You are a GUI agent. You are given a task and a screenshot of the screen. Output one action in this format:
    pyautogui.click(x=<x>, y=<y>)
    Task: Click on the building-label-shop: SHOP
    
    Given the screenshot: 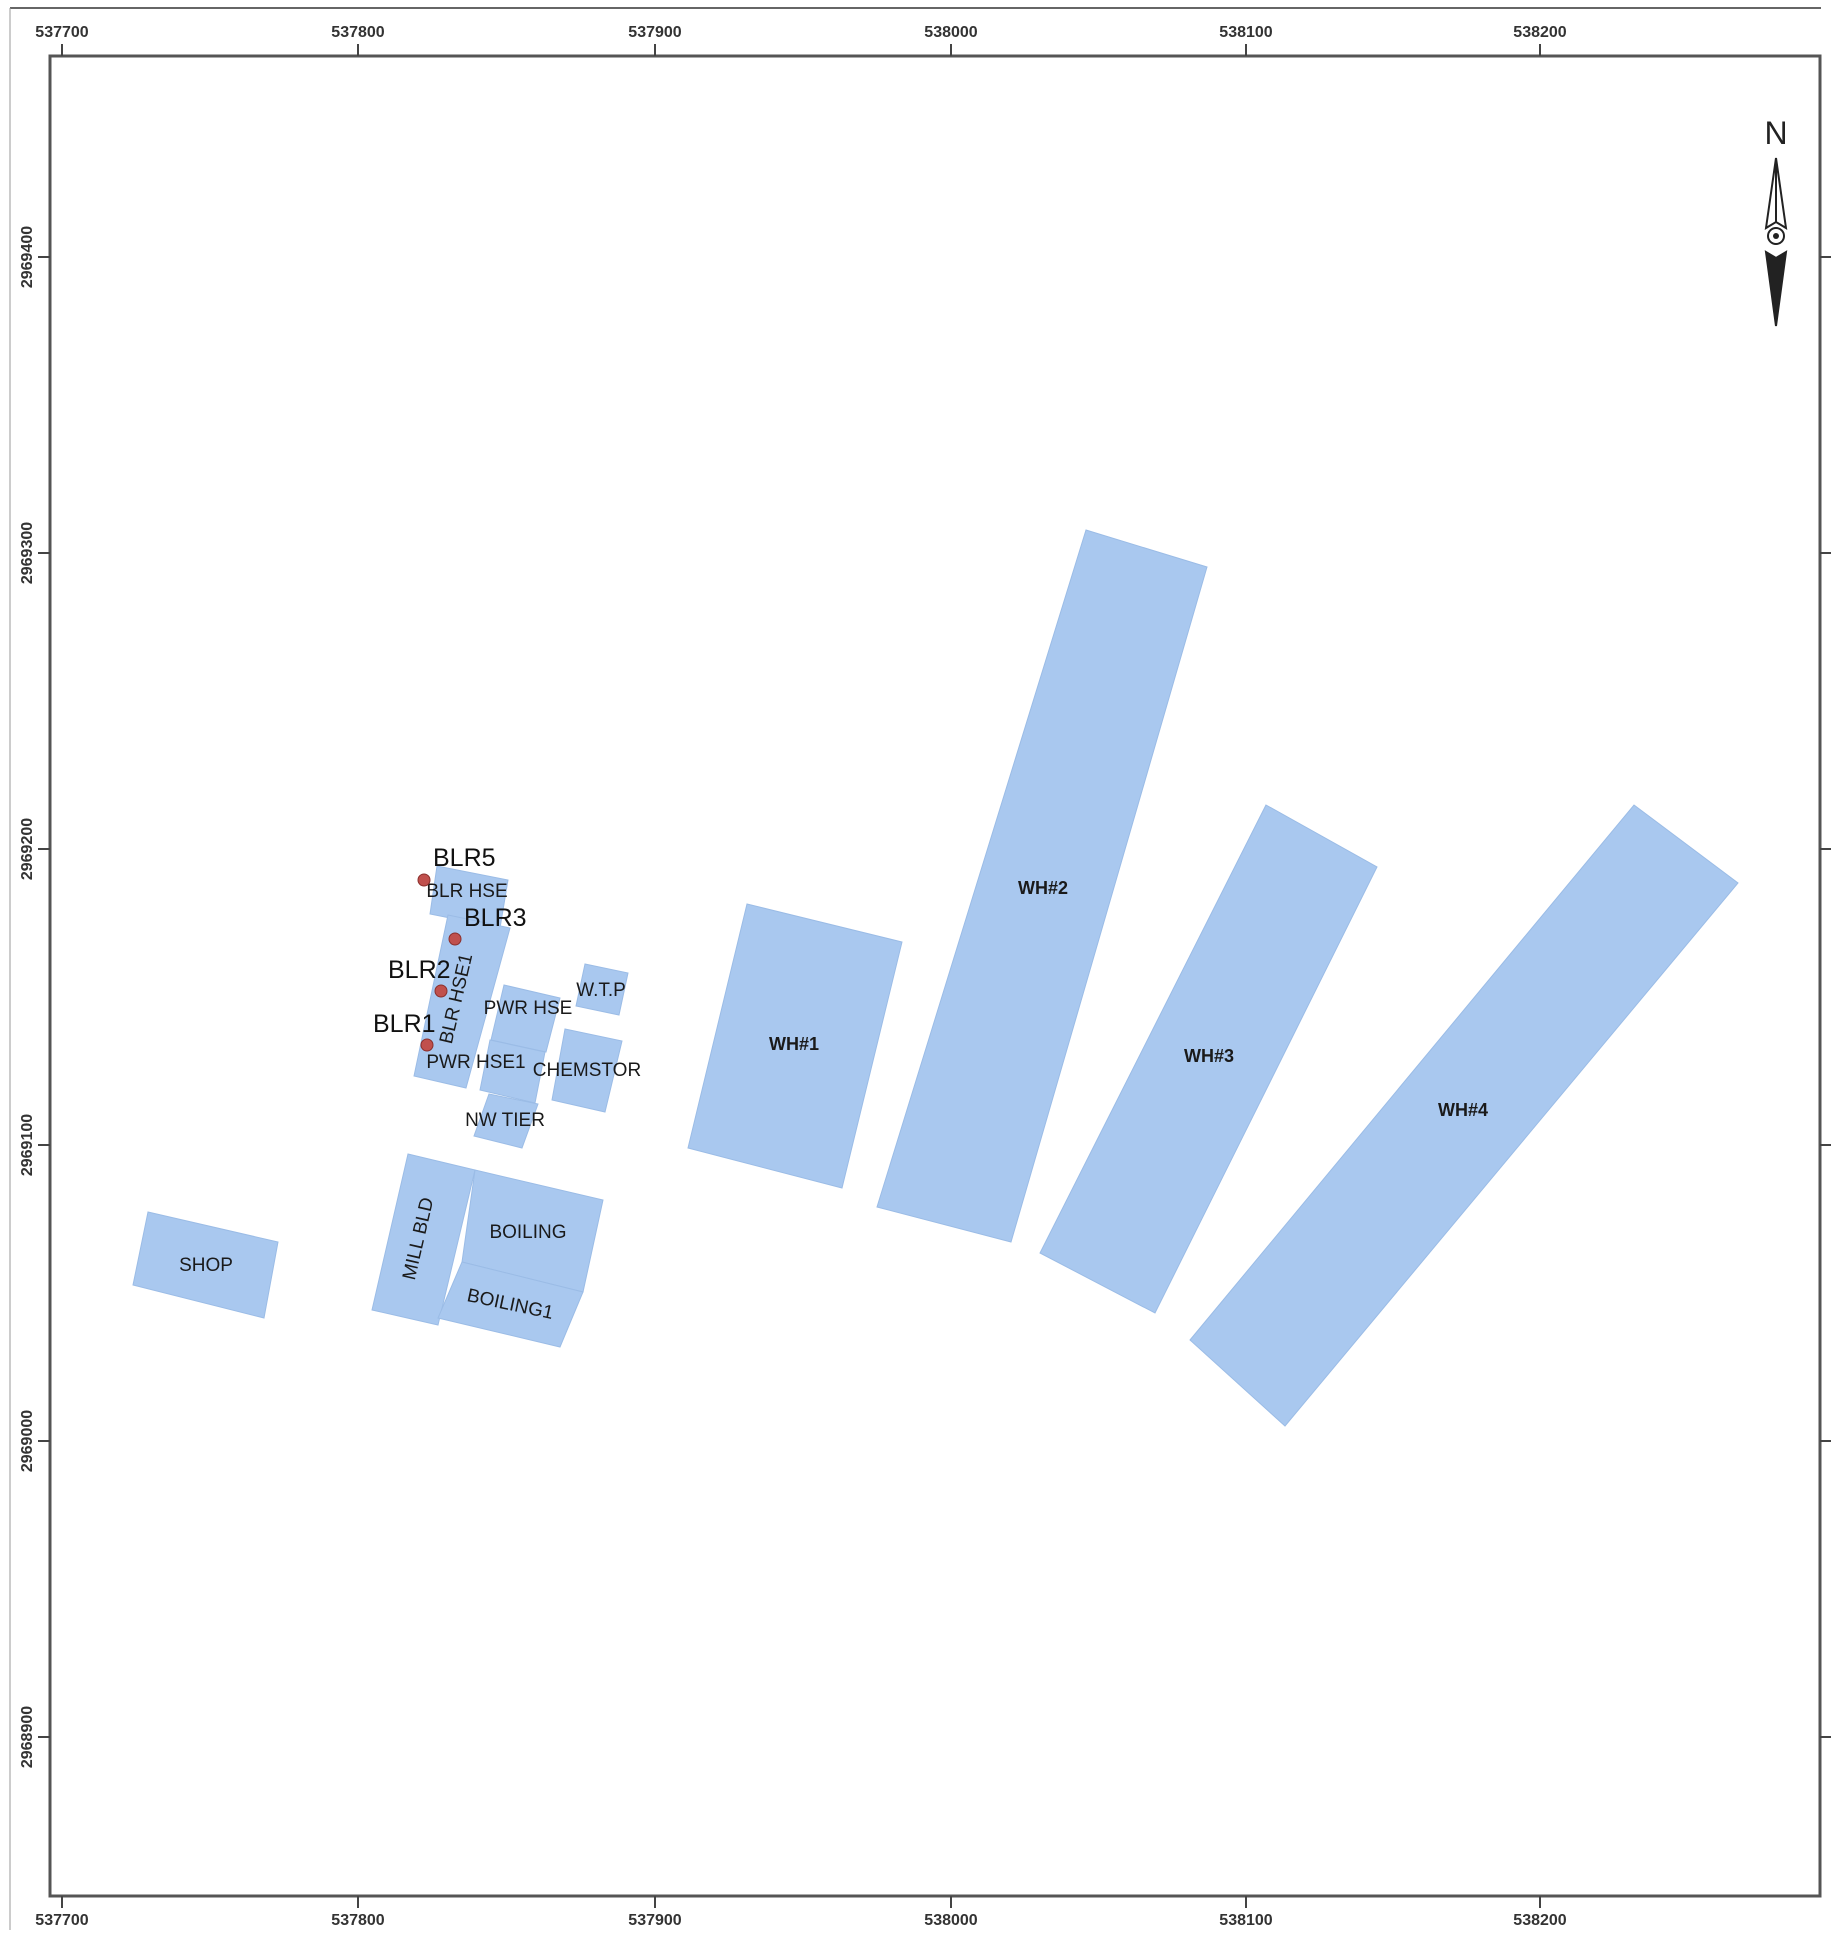 What is the action you would take?
    pyautogui.click(x=206, y=1265)
    